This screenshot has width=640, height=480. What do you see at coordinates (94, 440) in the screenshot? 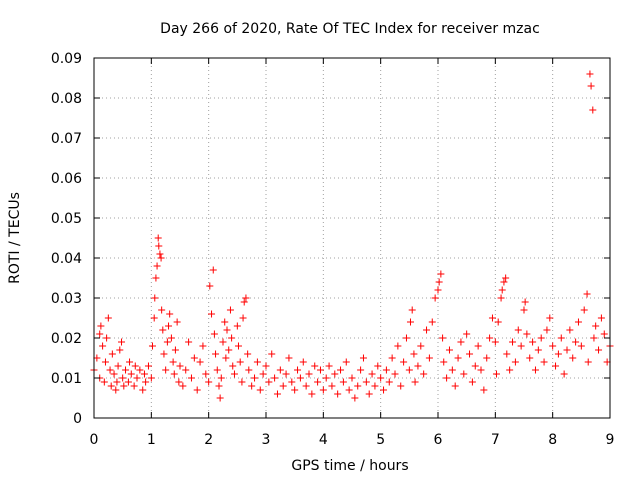
I see `x-tick-label: 0` at bounding box center [94, 440].